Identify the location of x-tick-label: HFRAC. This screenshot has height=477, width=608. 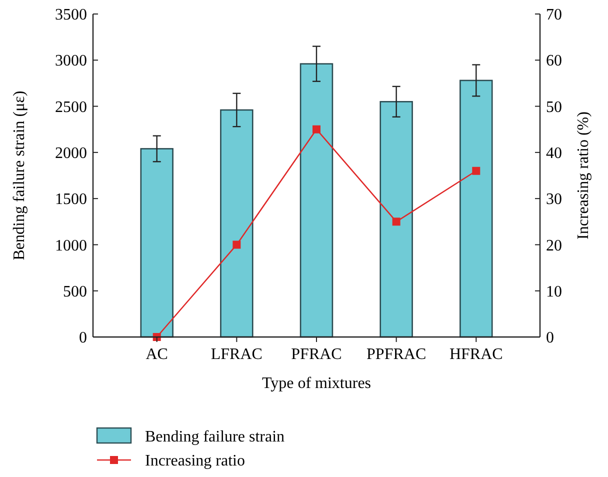
(476, 354).